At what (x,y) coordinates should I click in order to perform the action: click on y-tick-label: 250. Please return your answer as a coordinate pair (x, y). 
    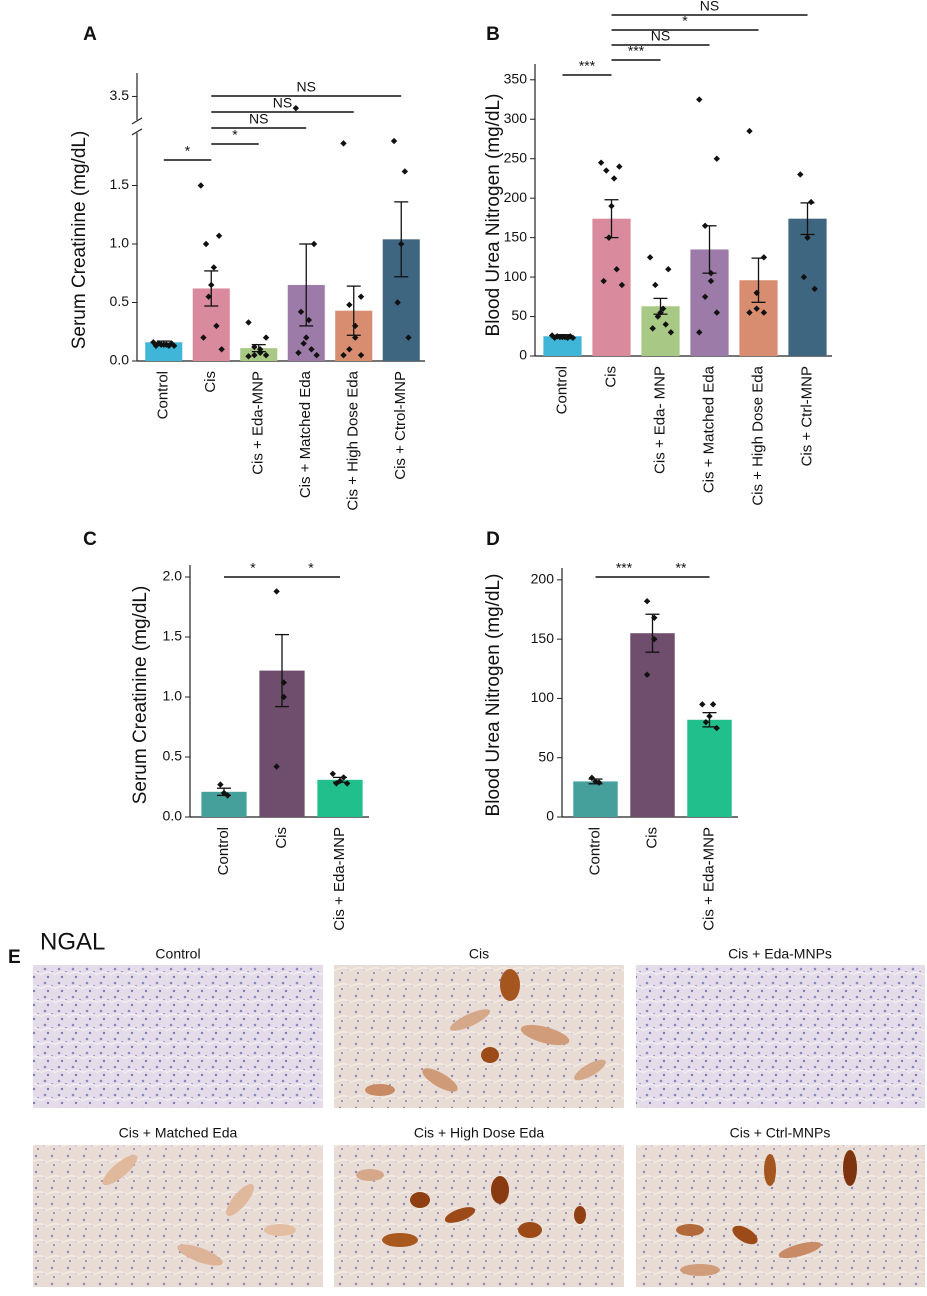
    Looking at the image, I should click on (516, 157).